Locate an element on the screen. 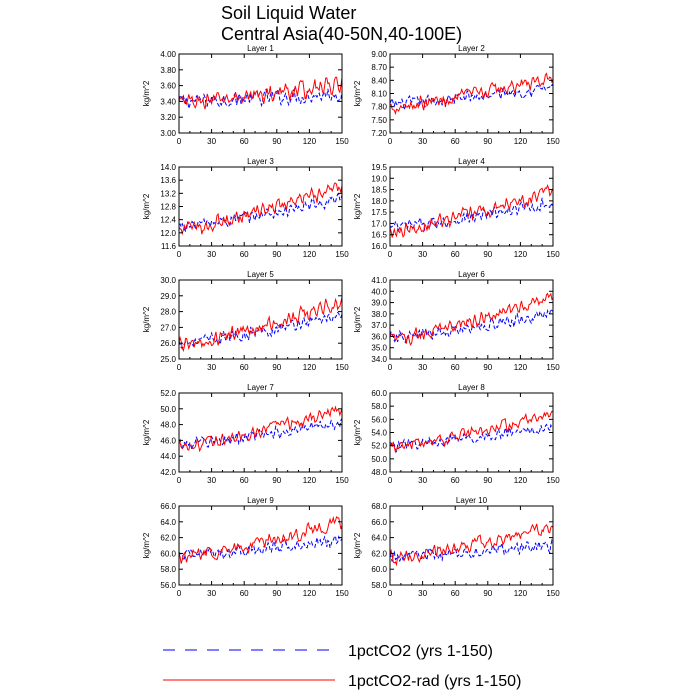 The height and width of the screenshot is (700, 700). panel-title: Layer 4 is located at coordinates (471, 161).